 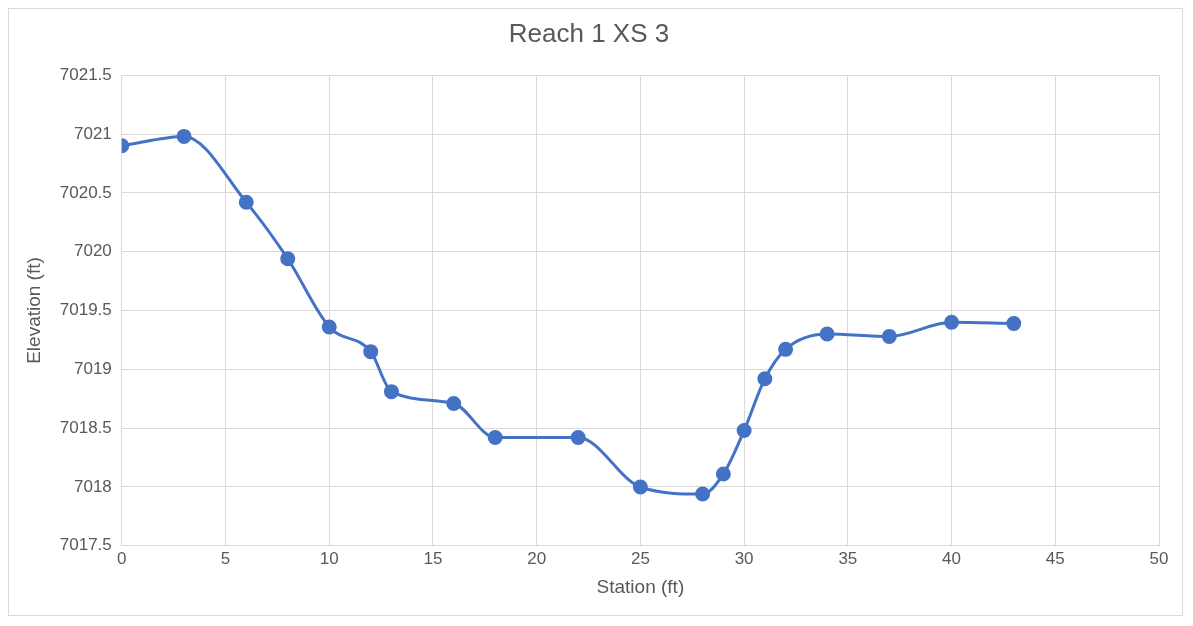 I want to click on x-tick-label: 0, so click(x=122, y=558).